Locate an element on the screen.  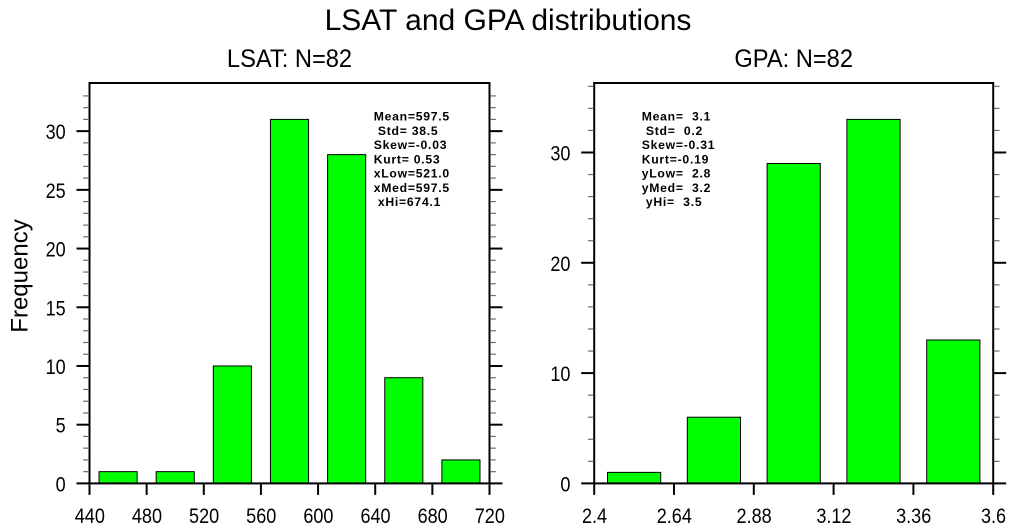
svg-text: LSAT and GPA distributions is located at coordinates (508, 20).